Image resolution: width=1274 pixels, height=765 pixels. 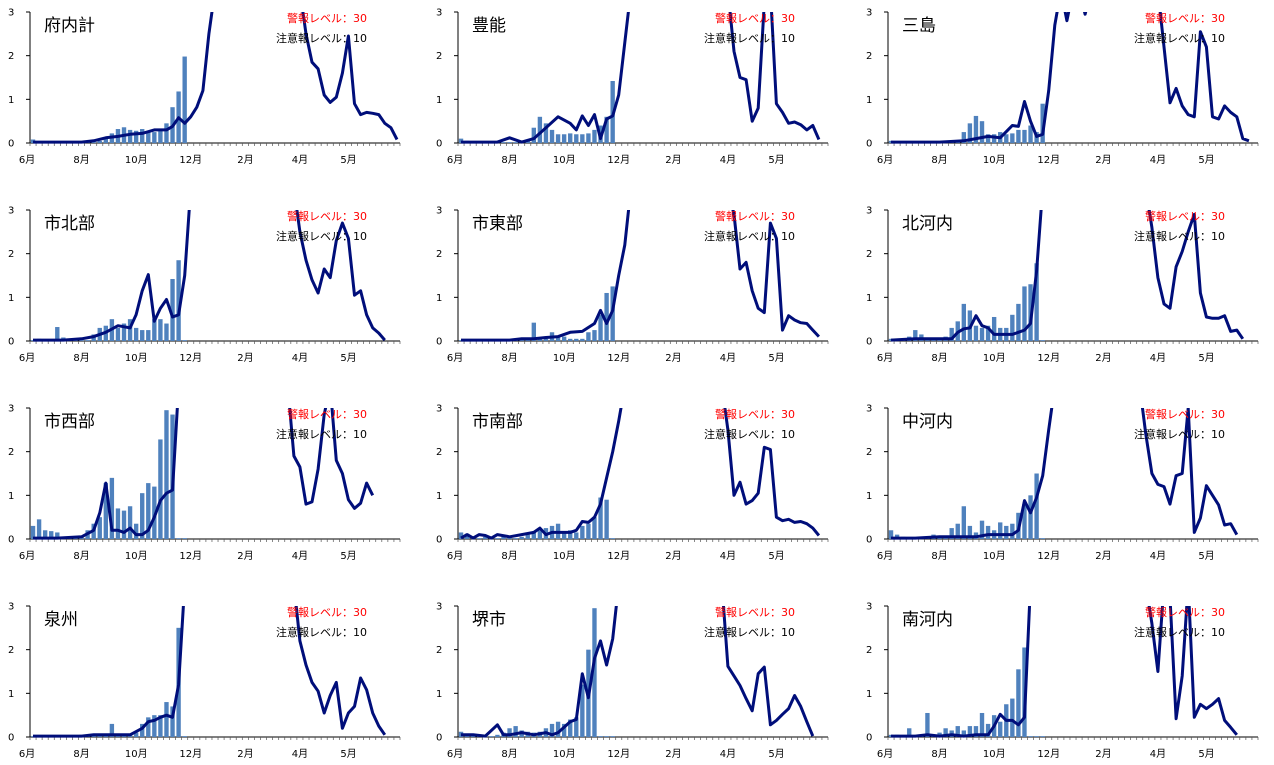 I want to click on chart-panel: 0 1 2 3 6月 8月 10月 12月 2月 4月 5月 北河内 警報レベル：30 注意報レベル：10, so click(x=1062, y=285).